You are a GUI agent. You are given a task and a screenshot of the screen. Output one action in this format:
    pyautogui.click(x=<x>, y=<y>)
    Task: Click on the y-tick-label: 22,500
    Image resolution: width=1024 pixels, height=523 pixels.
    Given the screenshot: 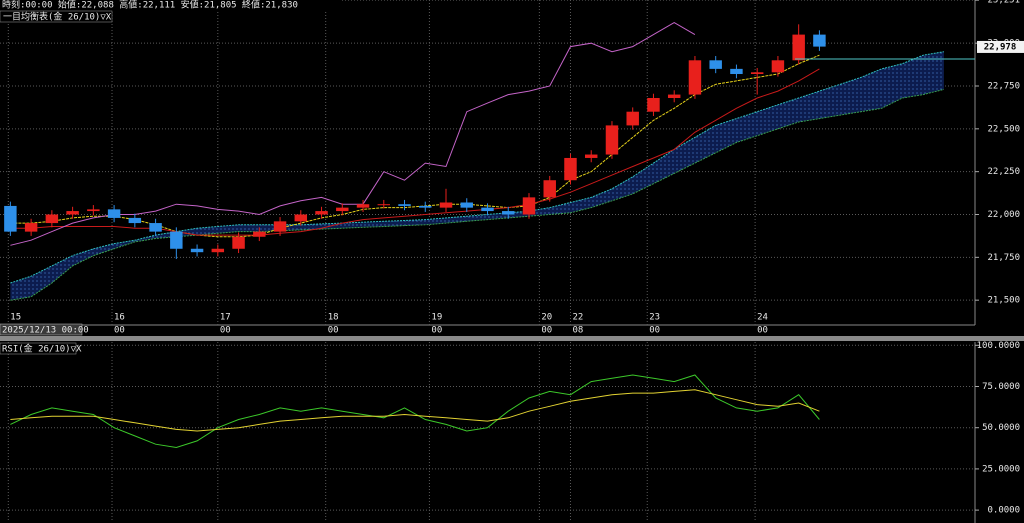 What is the action you would take?
    pyautogui.click(x=1003, y=129)
    